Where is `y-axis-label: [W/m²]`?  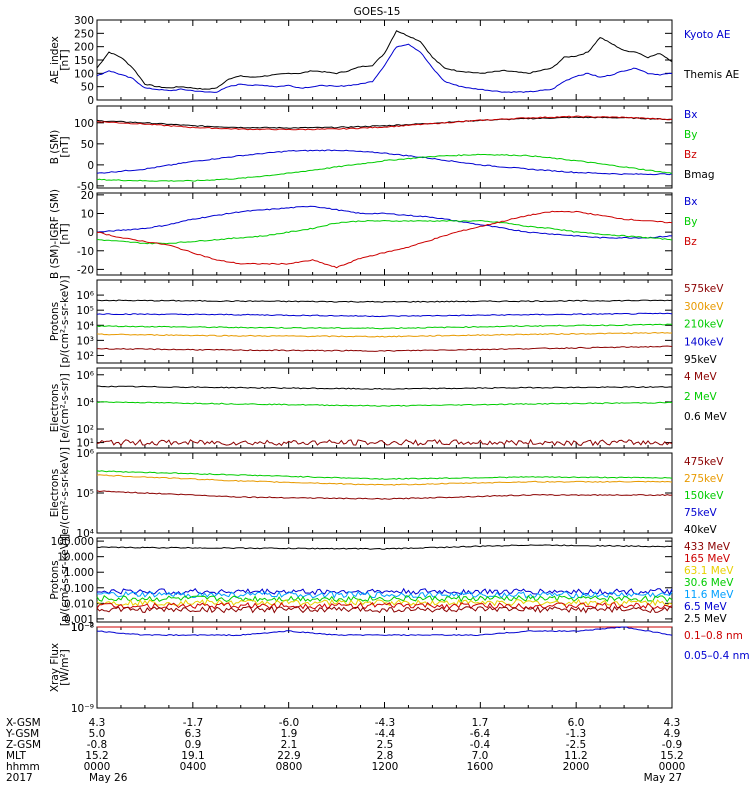 y-axis-label: [W/m²] is located at coordinates (65, 667).